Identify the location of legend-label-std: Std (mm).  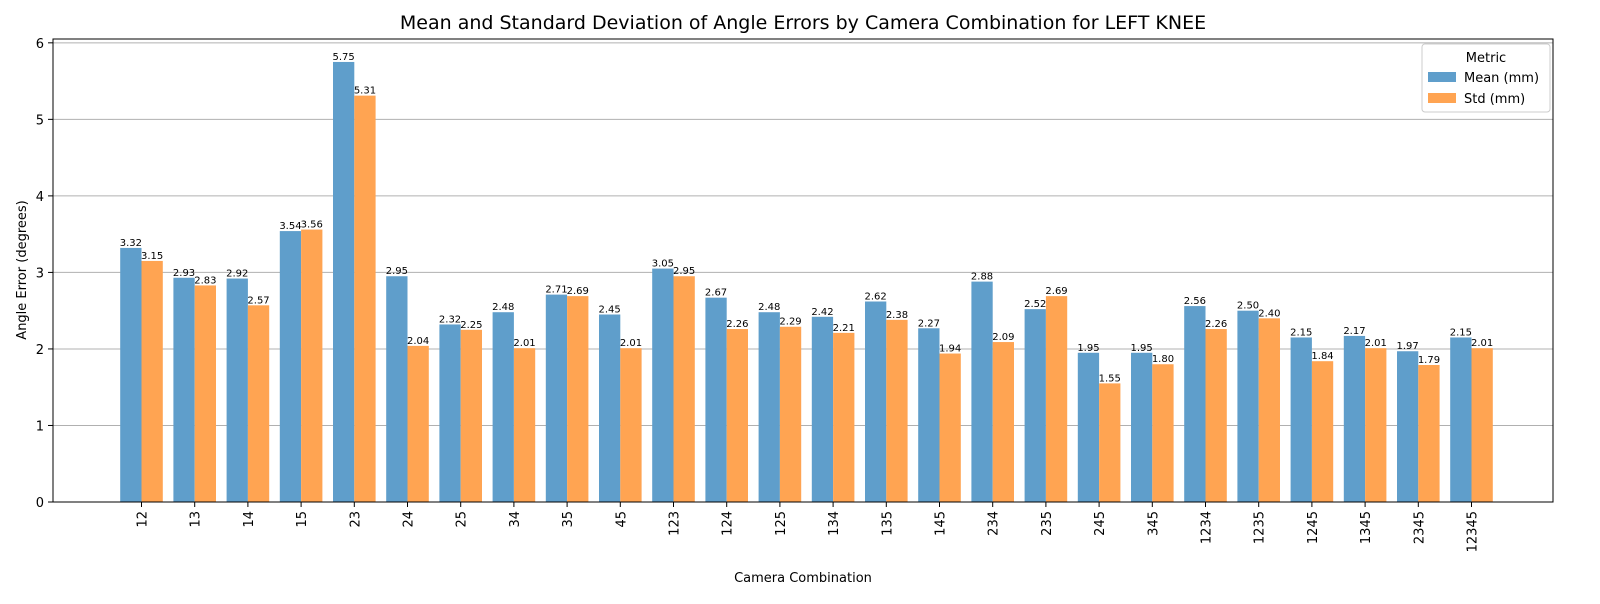
(1494, 99).